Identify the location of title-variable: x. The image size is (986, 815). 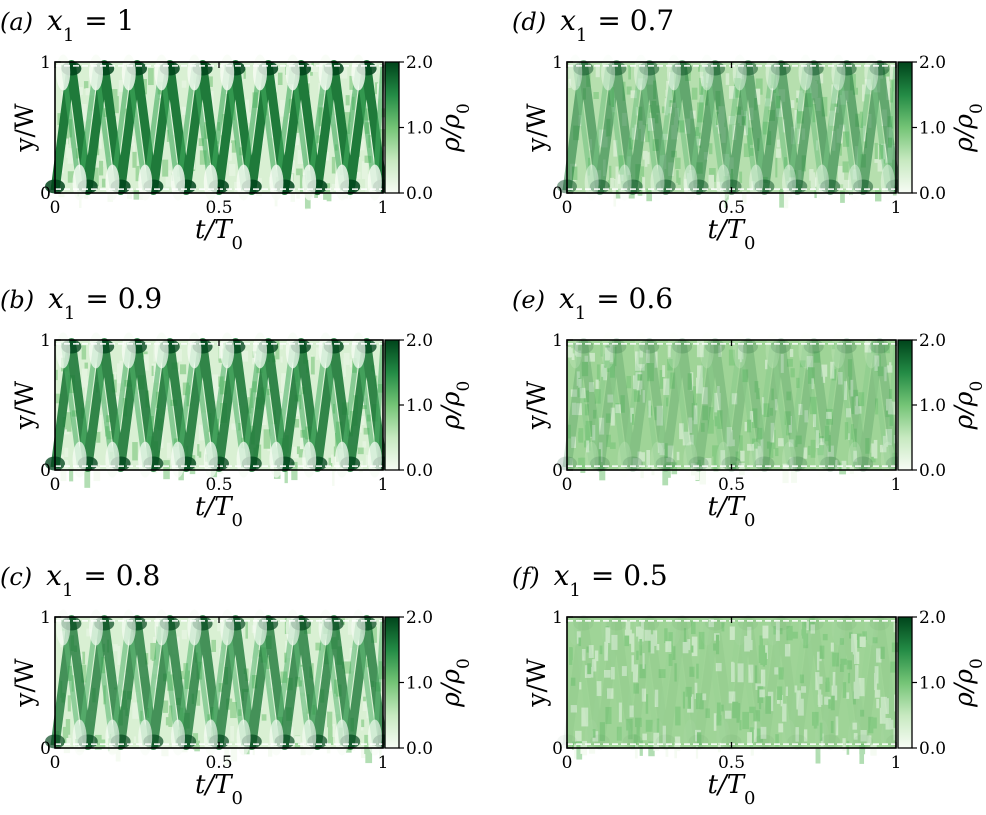
(568, 20).